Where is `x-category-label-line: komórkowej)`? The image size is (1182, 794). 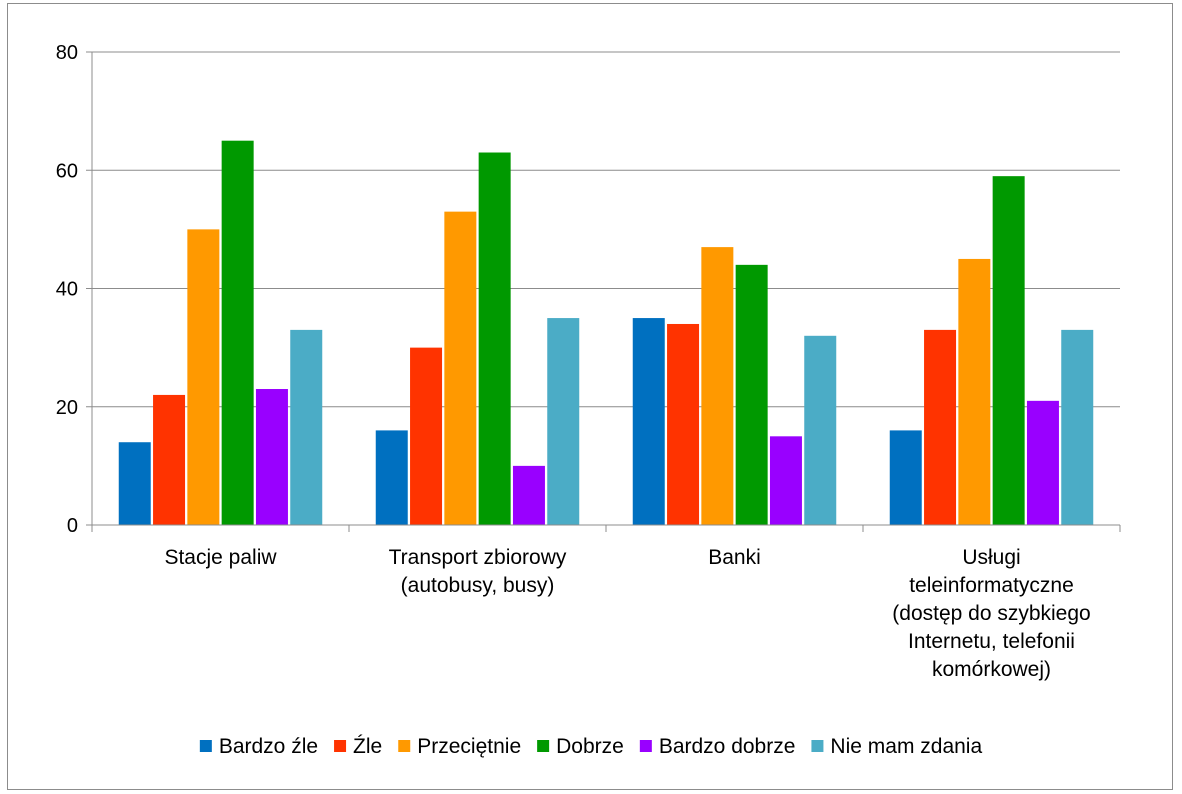
x-category-label-line: komórkowej) is located at coordinates (991, 669).